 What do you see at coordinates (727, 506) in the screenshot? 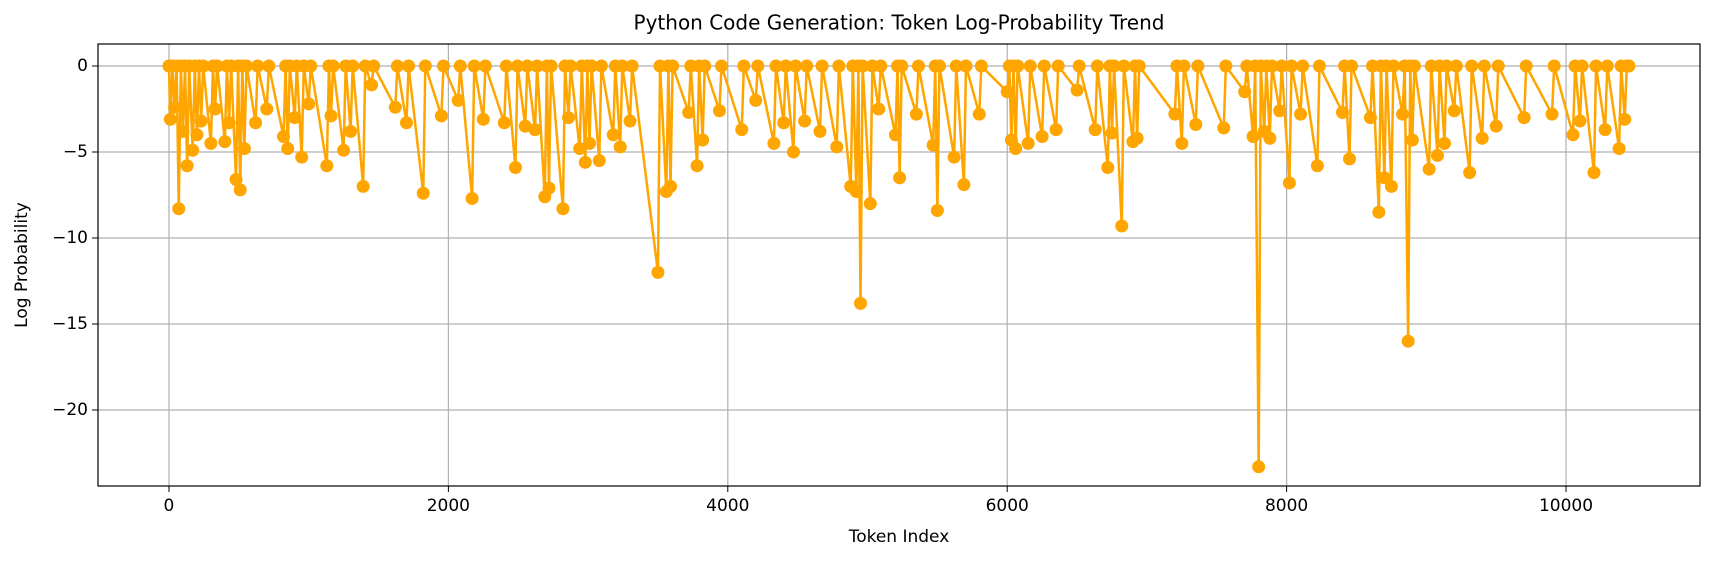
I see `x-tick-label: 4000` at bounding box center [727, 506].